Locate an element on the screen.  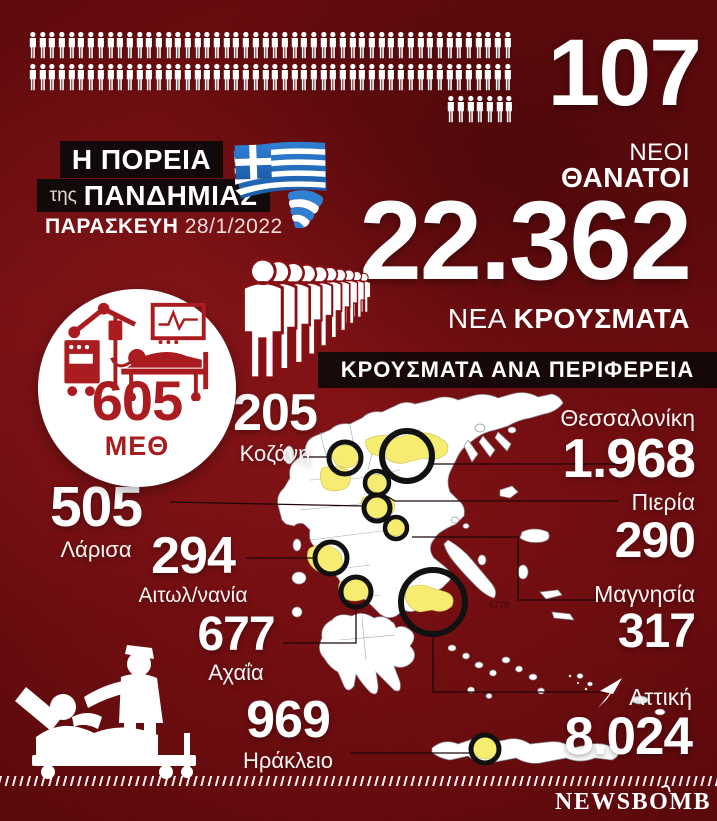
stat-value: 505 is located at coordinates (96, 507).